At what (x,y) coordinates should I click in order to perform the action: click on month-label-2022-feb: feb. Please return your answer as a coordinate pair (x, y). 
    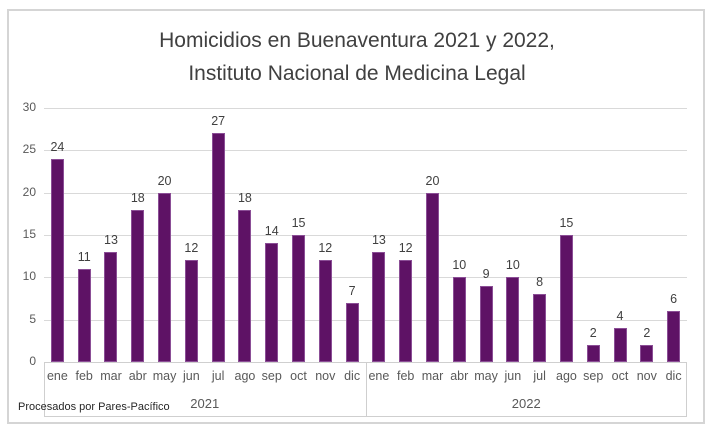
    Looking at the image, I should click on (405, 376).